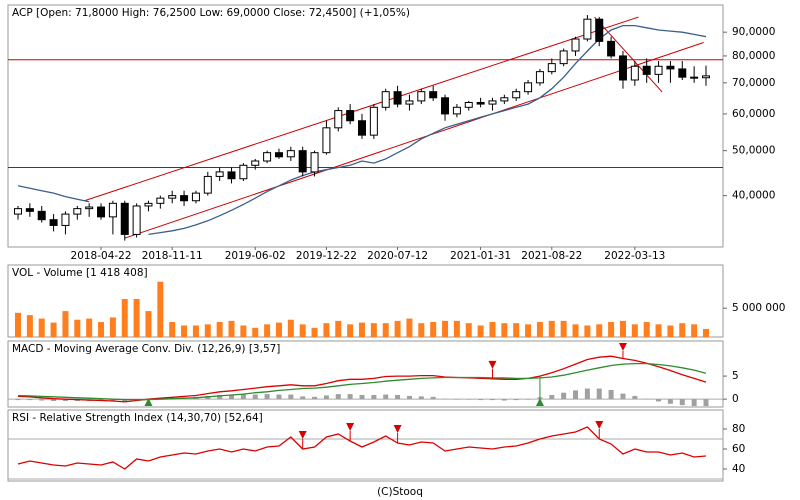 This screenshot has height=500, width=800. Describe the element at coordinates (400, 492) in the screenshot. I see `footer: (C)Stooq` at that location.